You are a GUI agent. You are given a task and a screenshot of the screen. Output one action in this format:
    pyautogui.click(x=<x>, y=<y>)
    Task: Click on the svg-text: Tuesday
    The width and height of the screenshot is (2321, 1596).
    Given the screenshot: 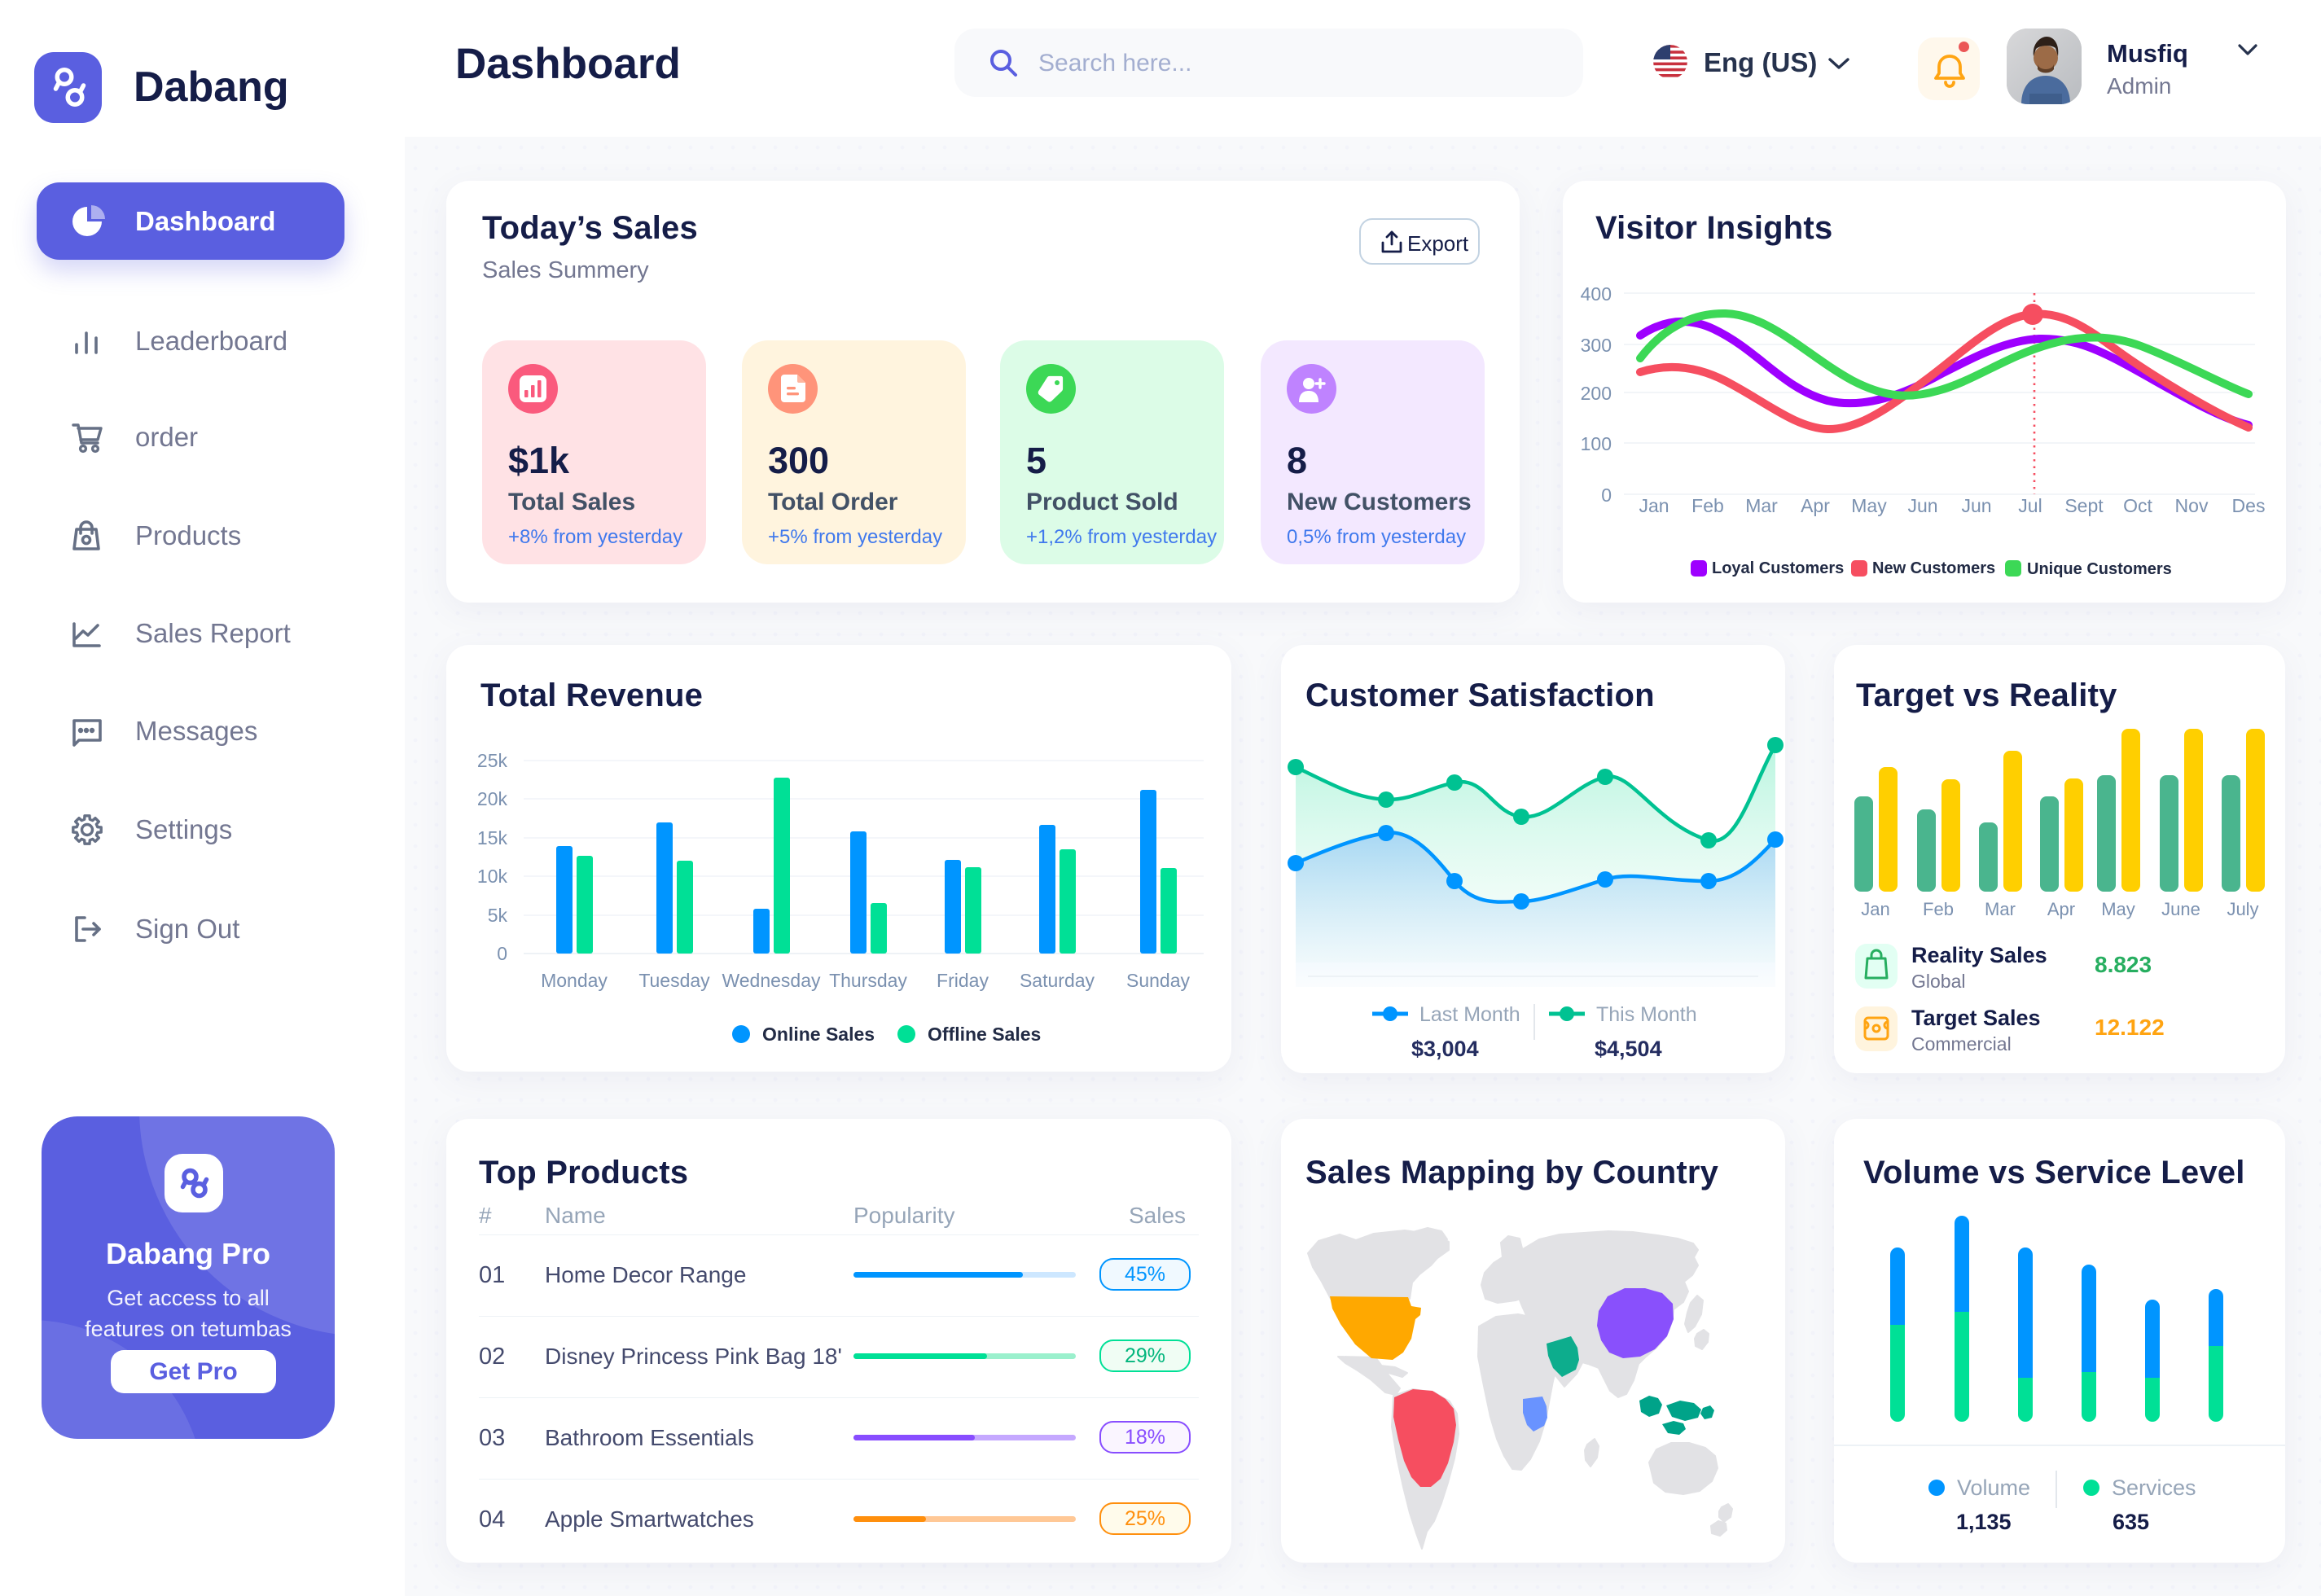 What is the action you would take?
    pyautogui.click(x=674, y=980)
    